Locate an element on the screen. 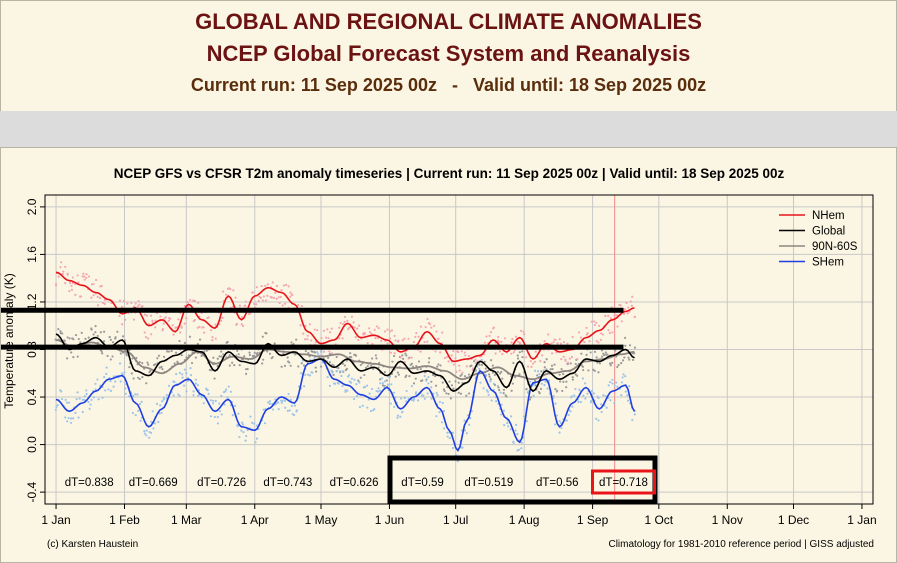 This screenshot has height=563, width=897. dt-label: dT=0.726 is located at coordinates (221, 483).